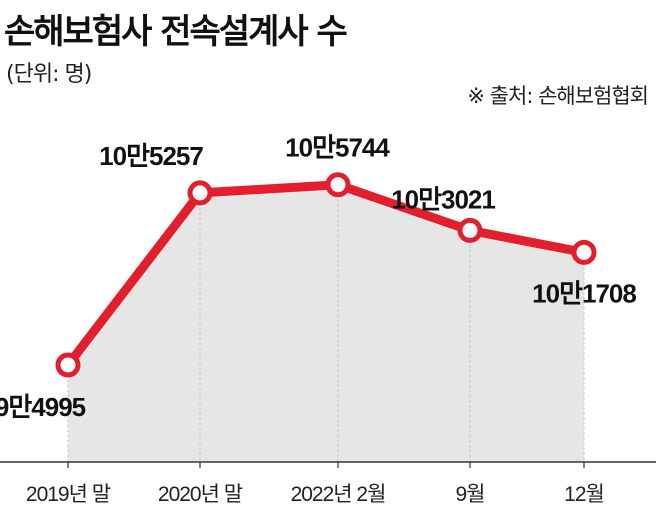  Describe the element at coordinates (200, 494) in the screenshot. I see `x-tick-label: 2020년 말` at that location.